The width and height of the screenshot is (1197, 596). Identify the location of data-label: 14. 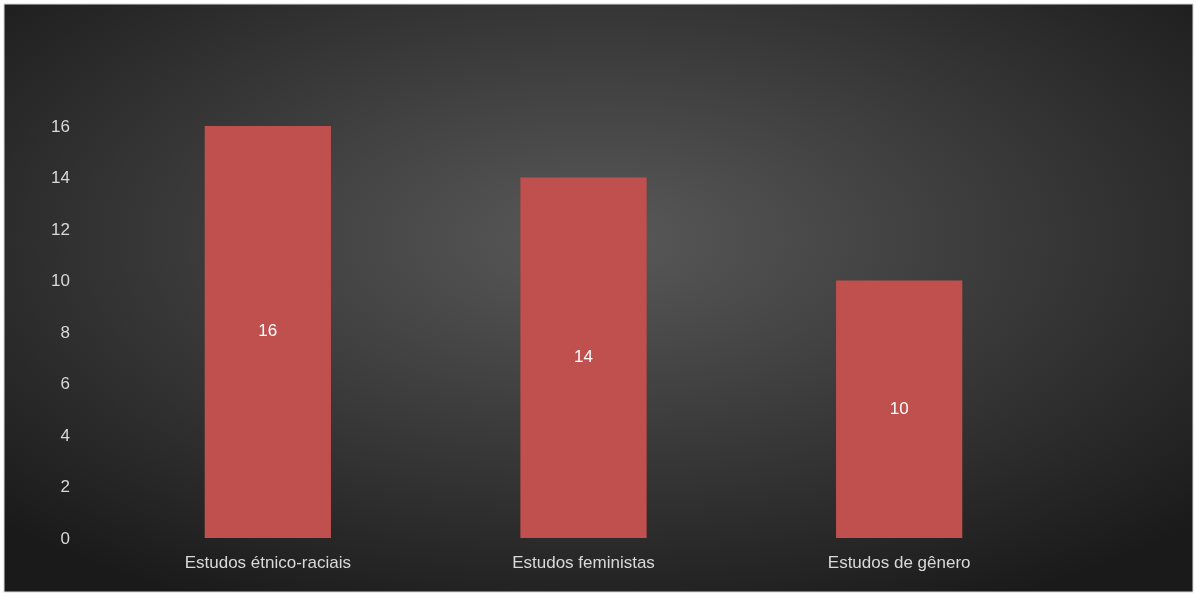
(583, 357).